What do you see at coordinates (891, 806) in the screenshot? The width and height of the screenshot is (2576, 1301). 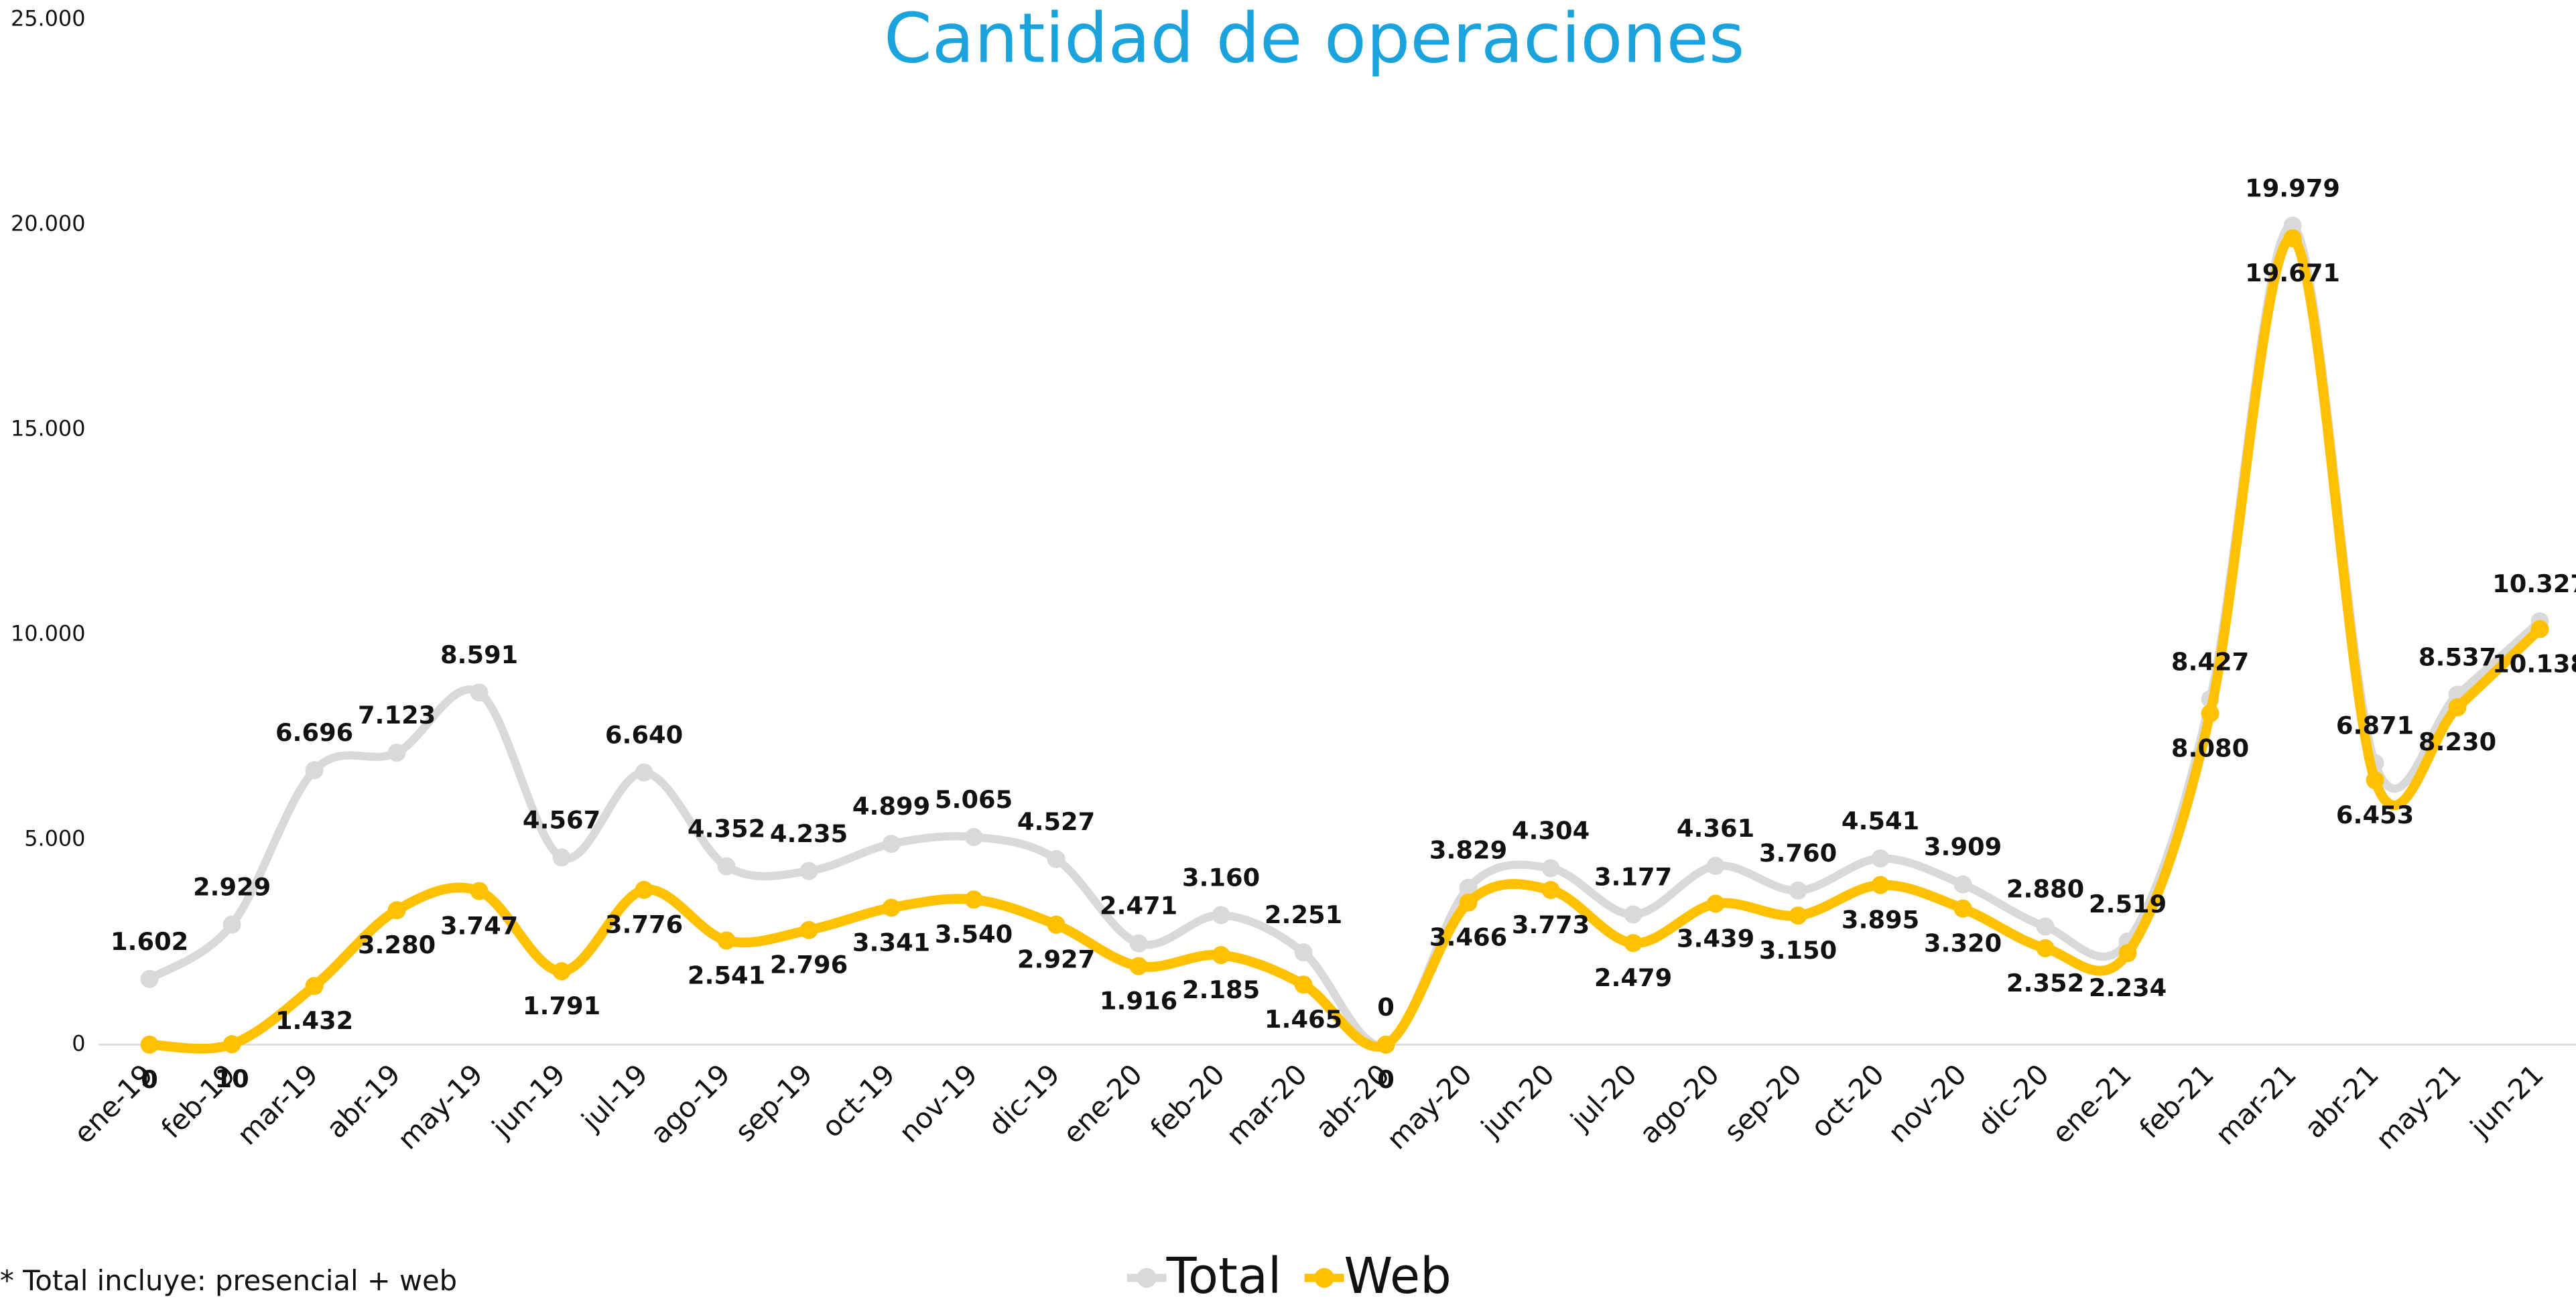 I see `data-label: 4.899` at bounding box center [891, 806].